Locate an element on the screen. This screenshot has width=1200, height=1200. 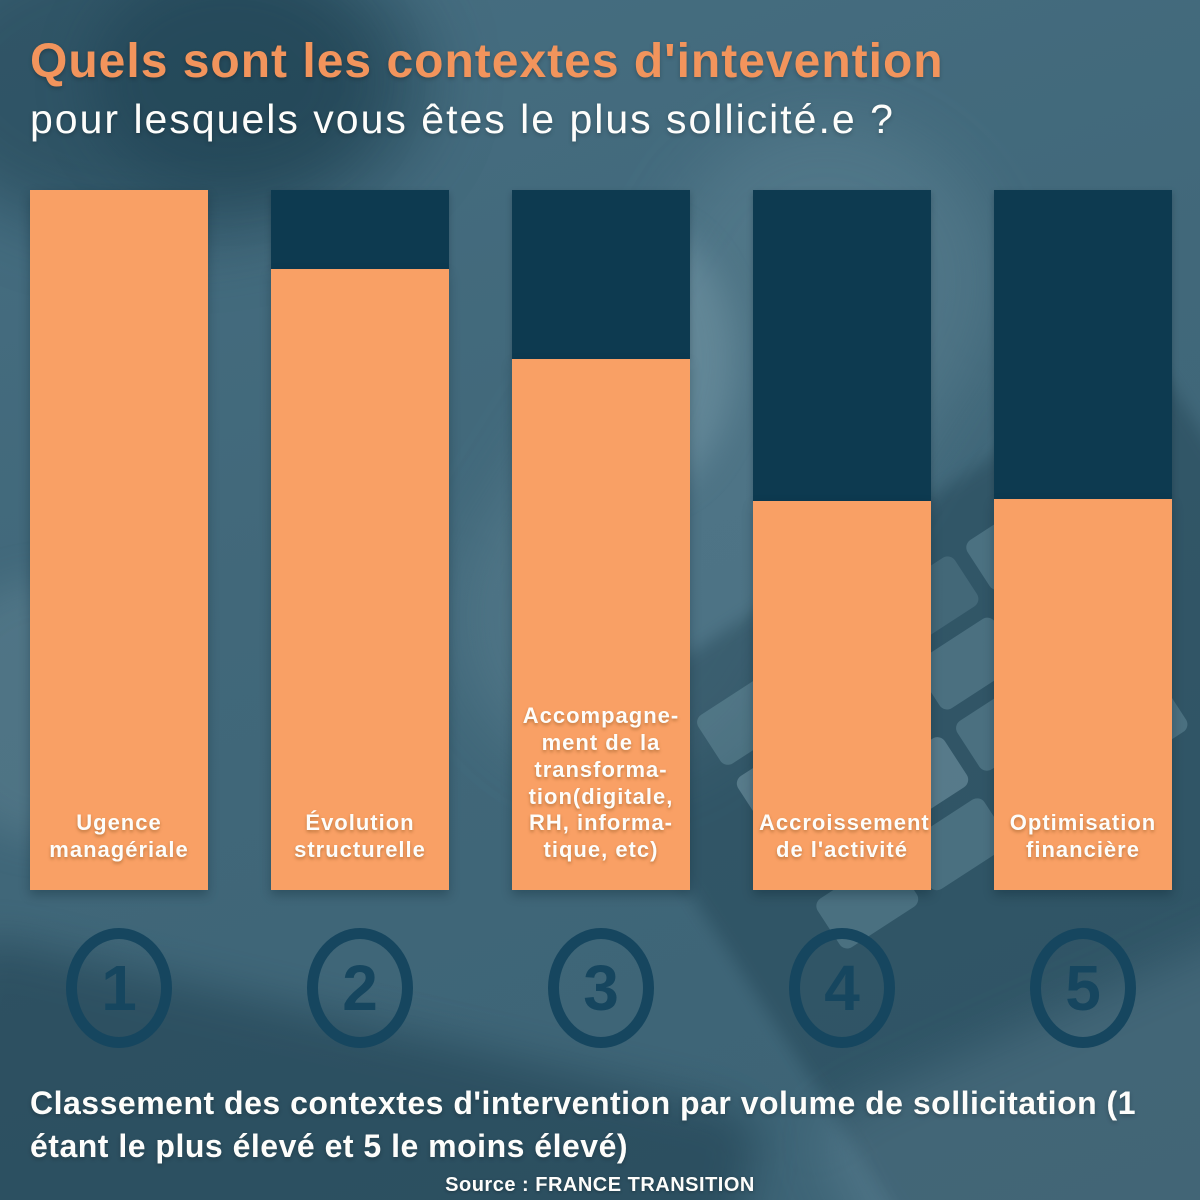
source-credit: Source : FRANCE TRANSITION is located at coordinates (600, 1185).